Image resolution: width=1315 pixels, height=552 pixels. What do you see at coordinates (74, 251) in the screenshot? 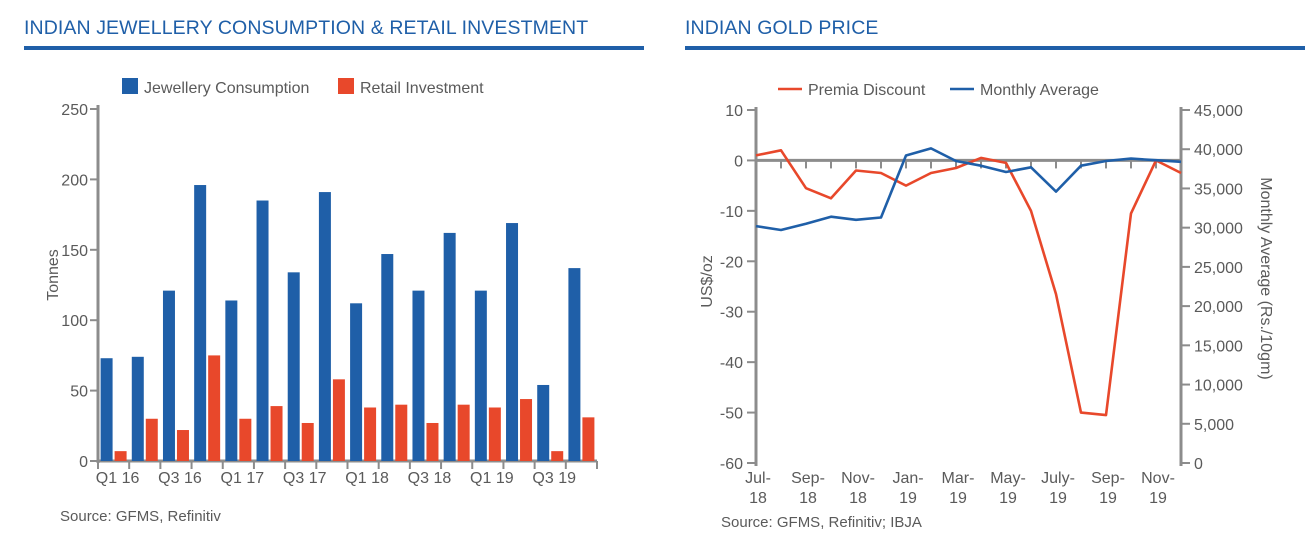
I see `y-tick-label: 150` at bounding box center [74, 251].